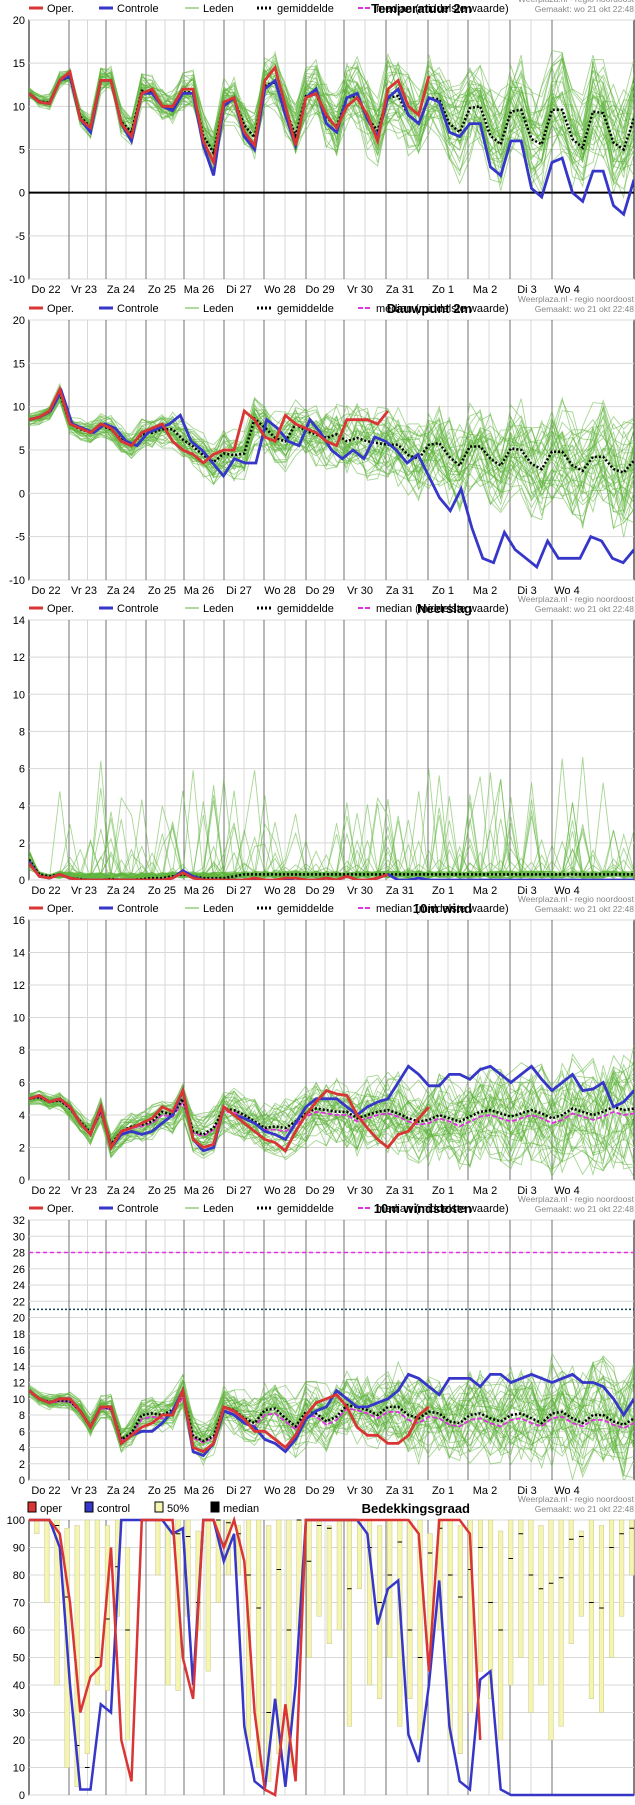  I want to click on y-tick-label: 4, so click(22, 1449).